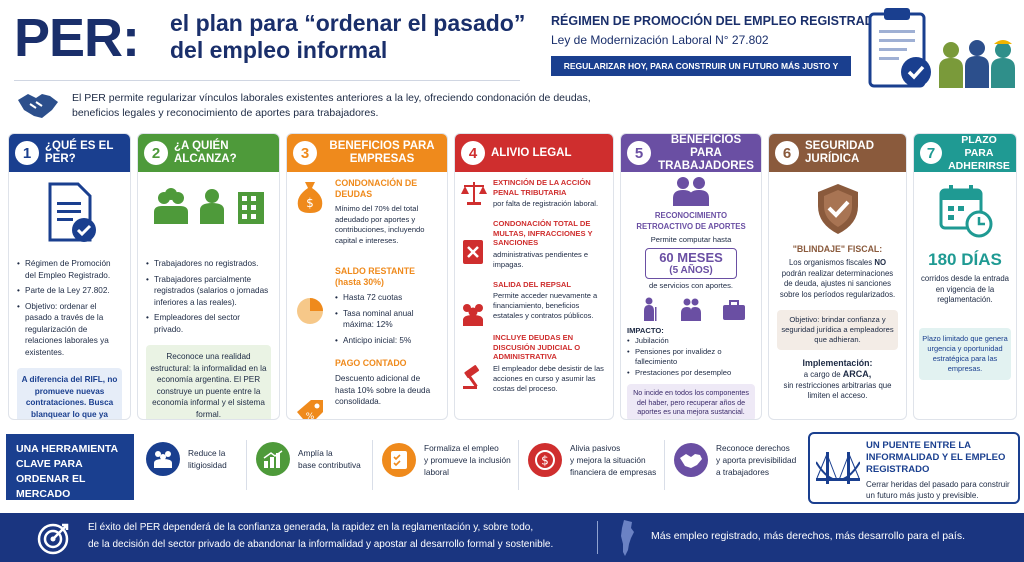 This screenshot has height=562, width=1024. What do you see at coordinates (966, 211) in the screenshot?
I see `calendar-clock-icon` at bounding box center [966, 211].